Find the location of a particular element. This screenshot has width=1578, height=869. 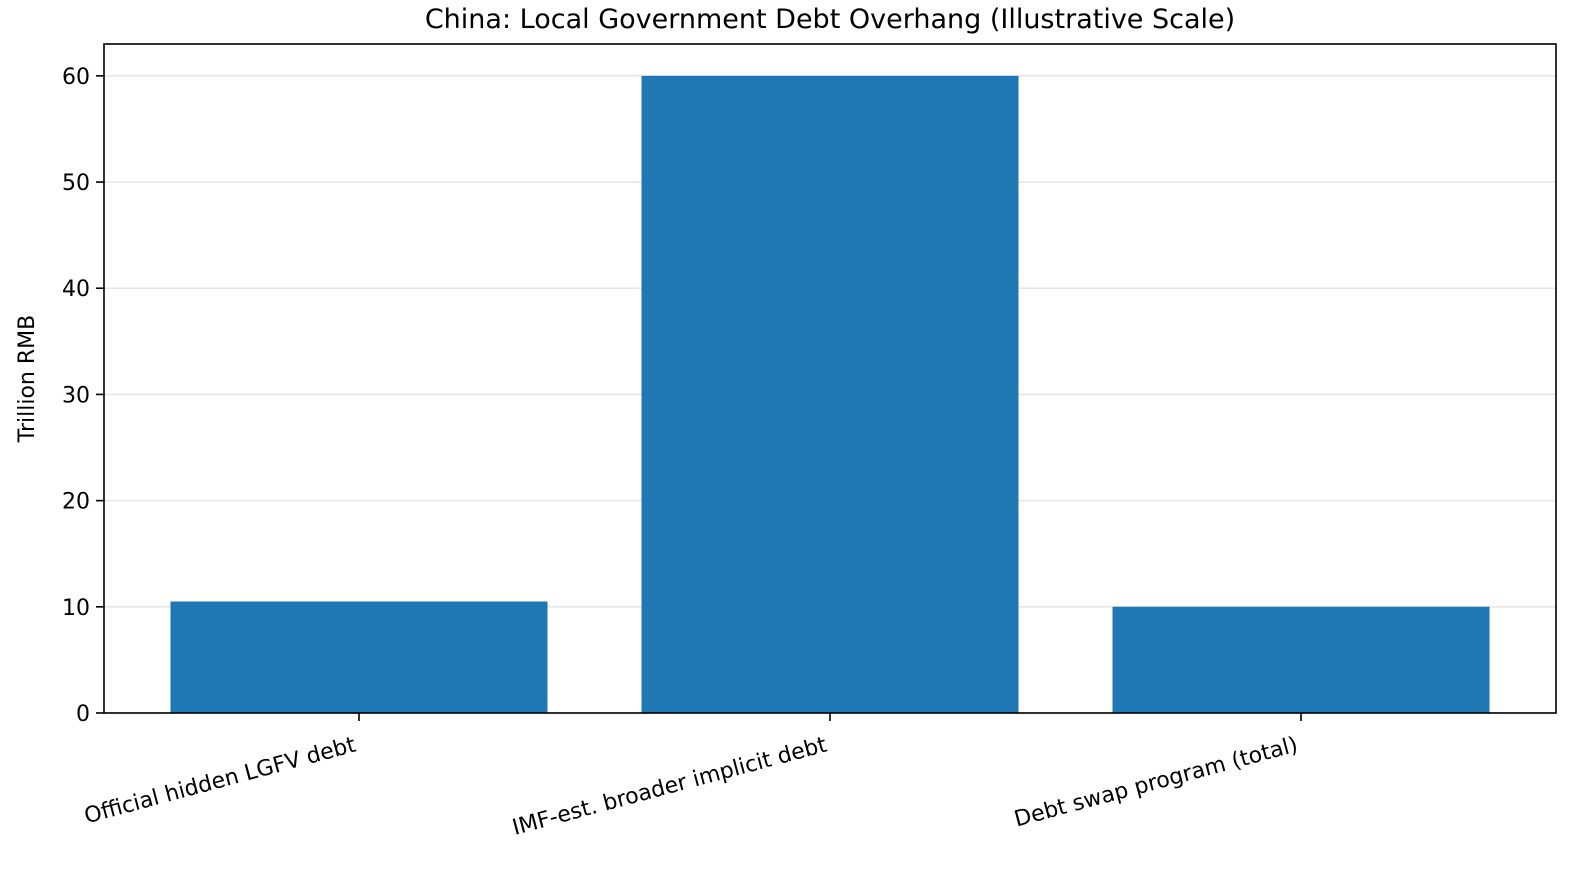

x-tick-label-2: IMF-est. broader implicit debt is located at coordinates (670, 787).